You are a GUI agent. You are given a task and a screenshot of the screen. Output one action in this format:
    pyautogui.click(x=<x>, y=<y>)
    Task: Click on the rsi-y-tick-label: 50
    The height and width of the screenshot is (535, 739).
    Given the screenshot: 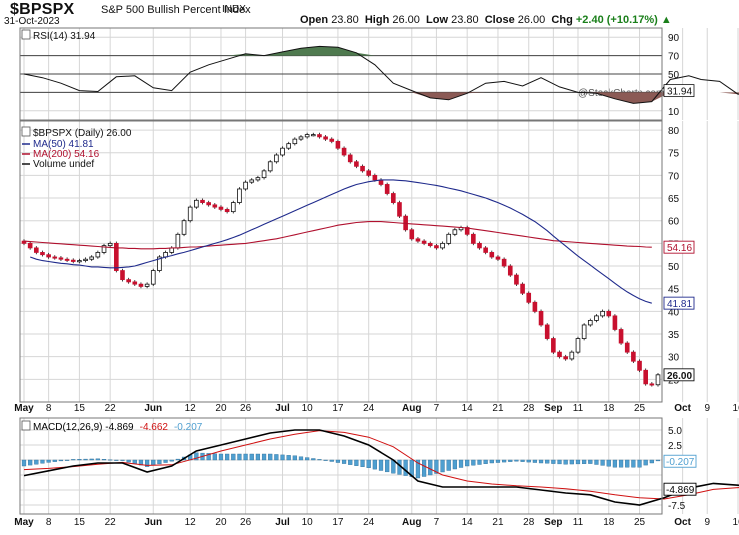 What is the action you would take?
    pyautogui.click(x=674, y=75)
    